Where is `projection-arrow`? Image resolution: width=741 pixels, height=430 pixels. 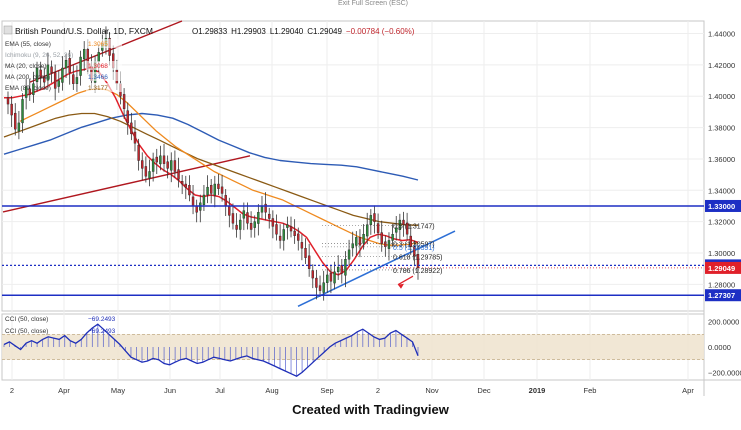 projection-arrow is located at coordinates (405, 280).